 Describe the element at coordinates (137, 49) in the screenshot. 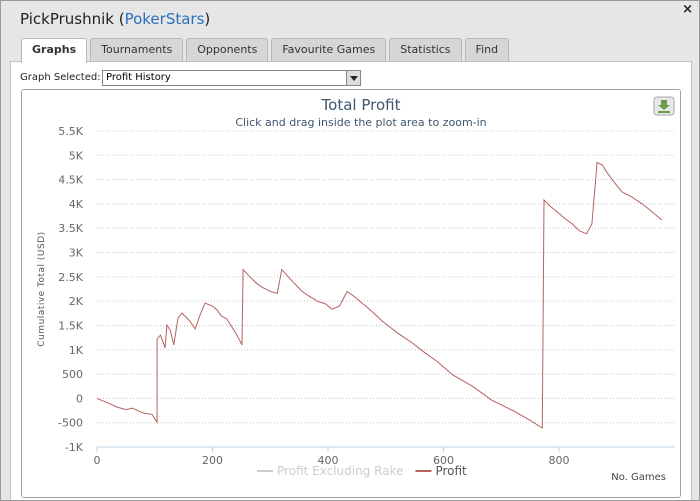

I see `tab: Tournaments` at that location.